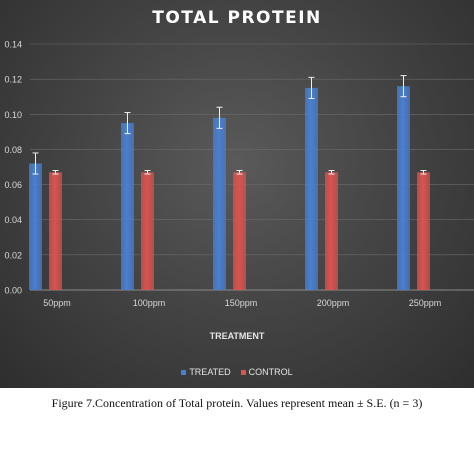 This screenshot has height=474, width=474. I want to click on x-tick-label: 50ppm, so click(57, 303).